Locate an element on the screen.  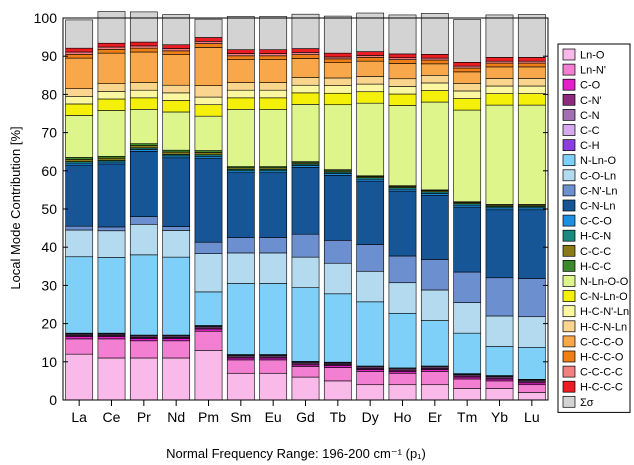
y-tick-label-50: 50 is located at coordinates (49, 209).